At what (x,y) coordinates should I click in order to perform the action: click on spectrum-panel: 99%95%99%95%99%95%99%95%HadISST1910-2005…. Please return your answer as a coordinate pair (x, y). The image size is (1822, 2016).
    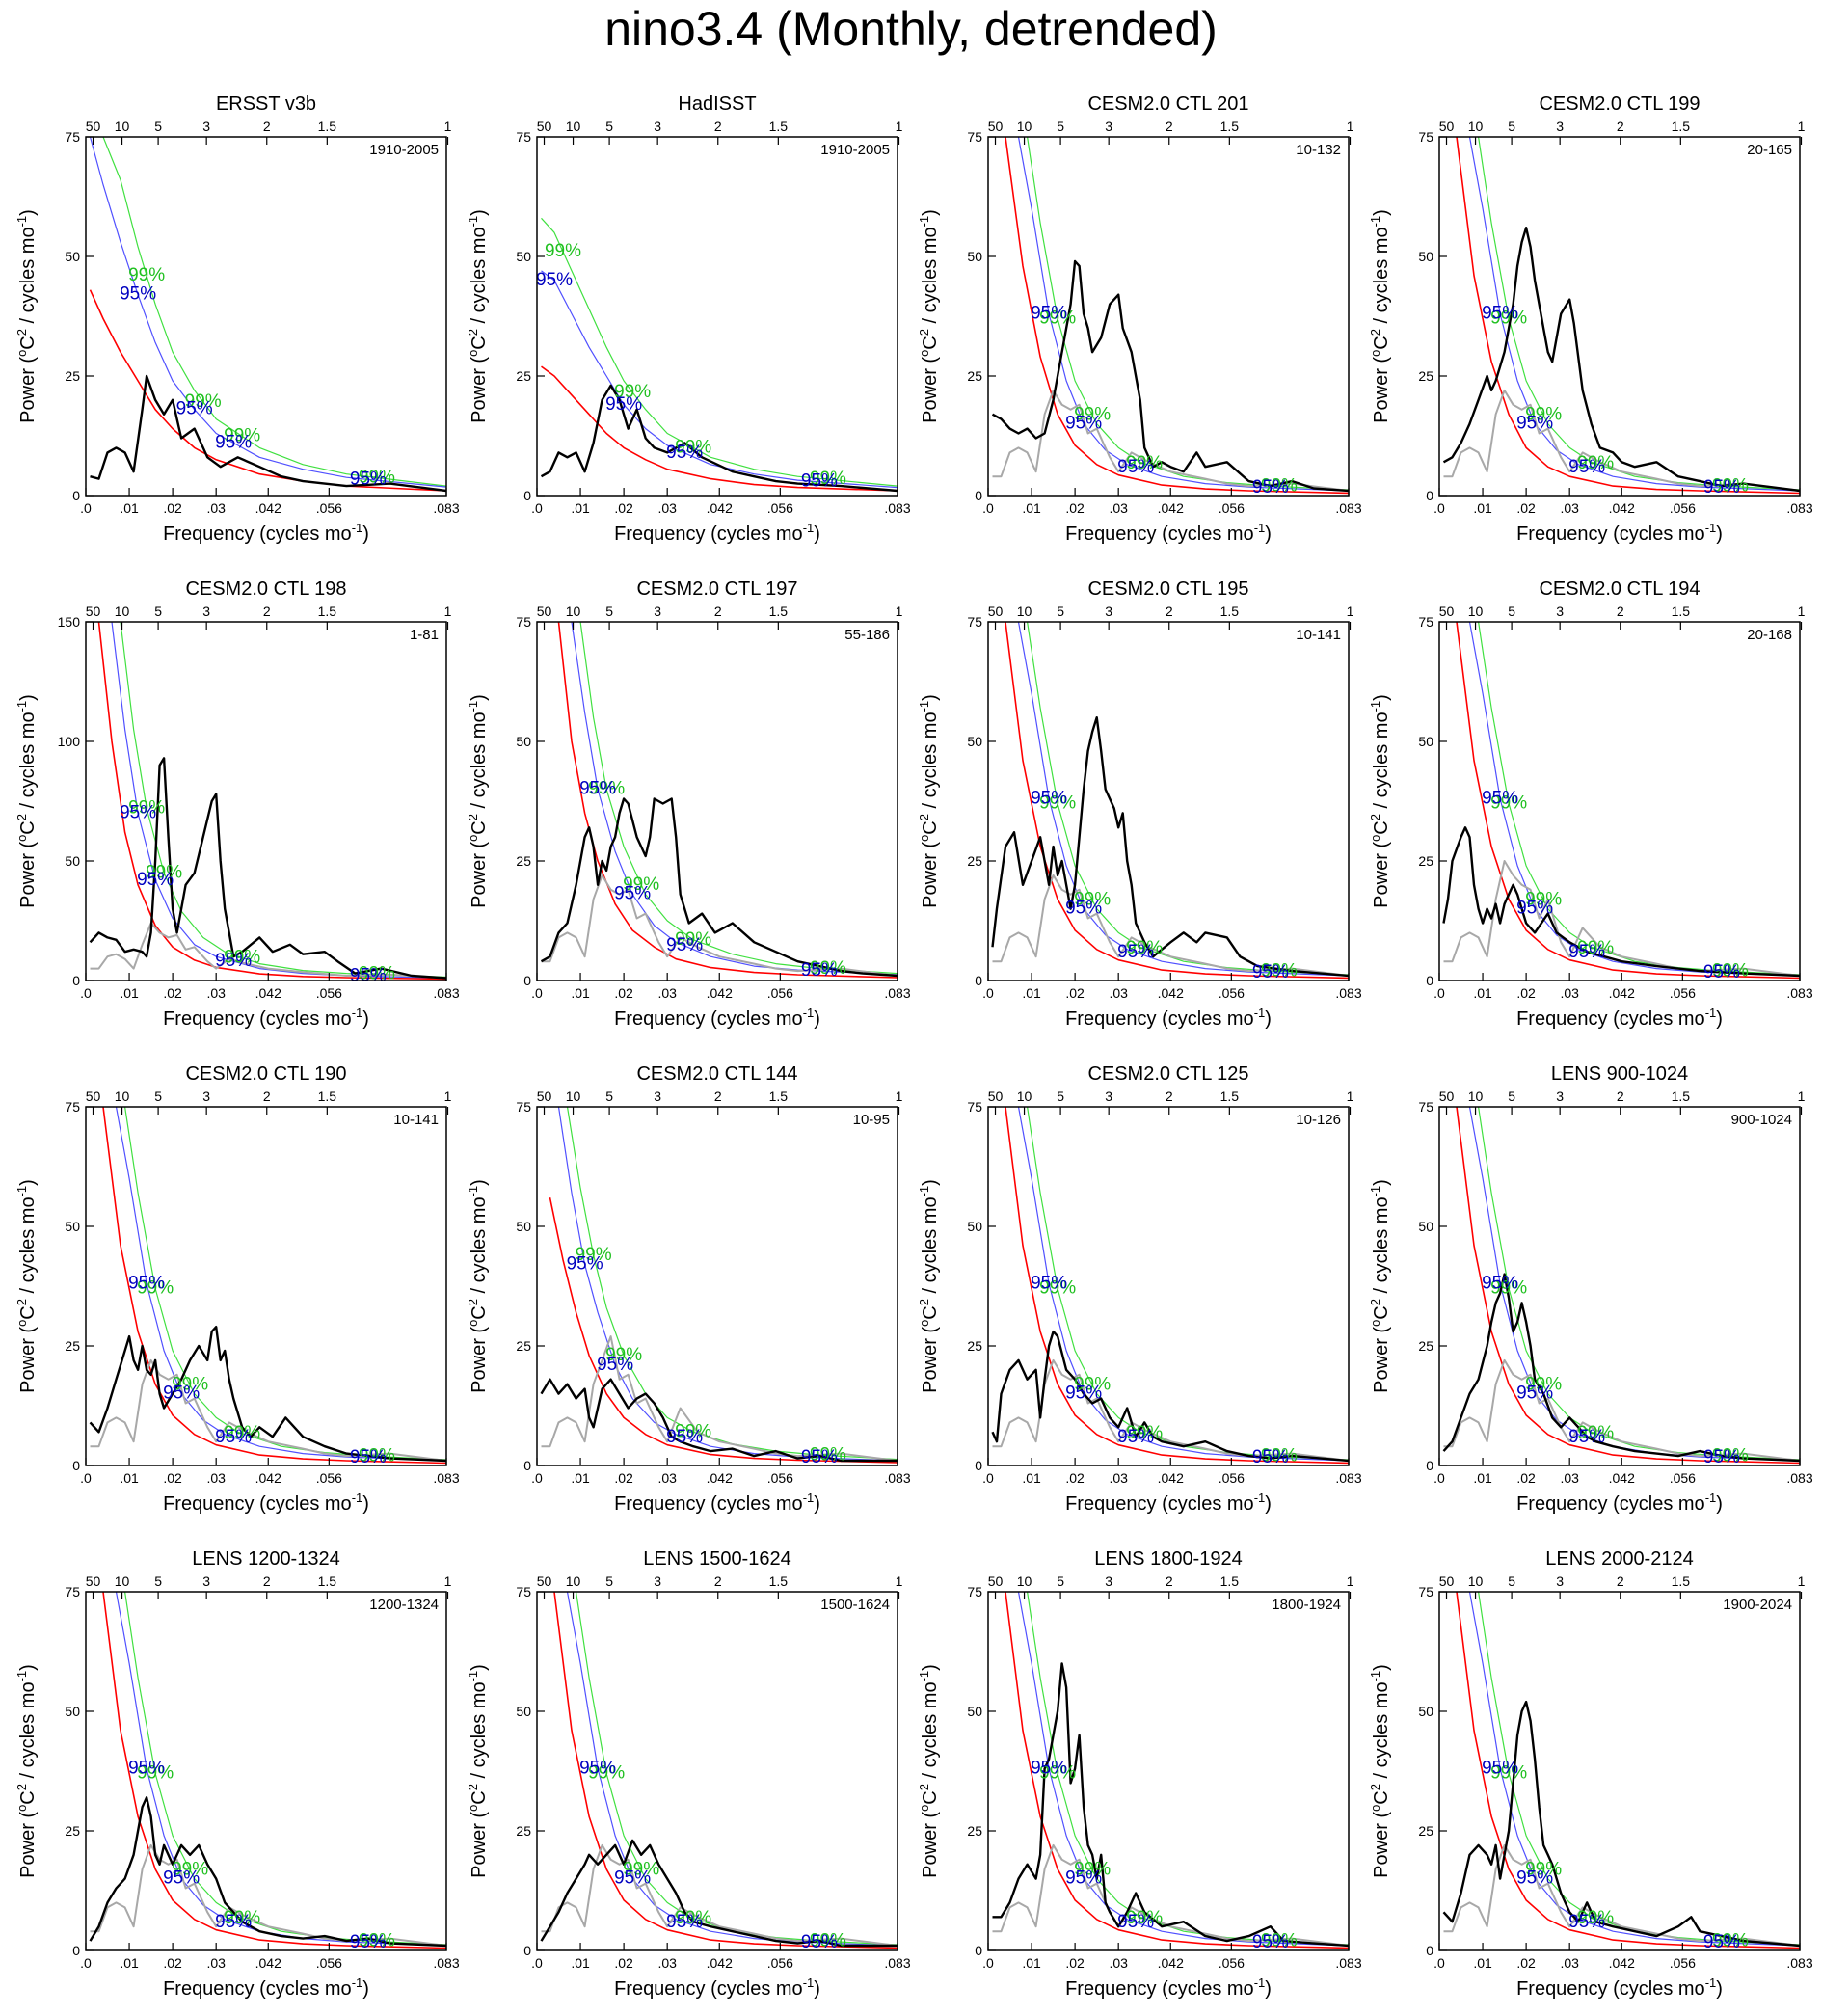
    Looking at the image, I should click on (688, 319).